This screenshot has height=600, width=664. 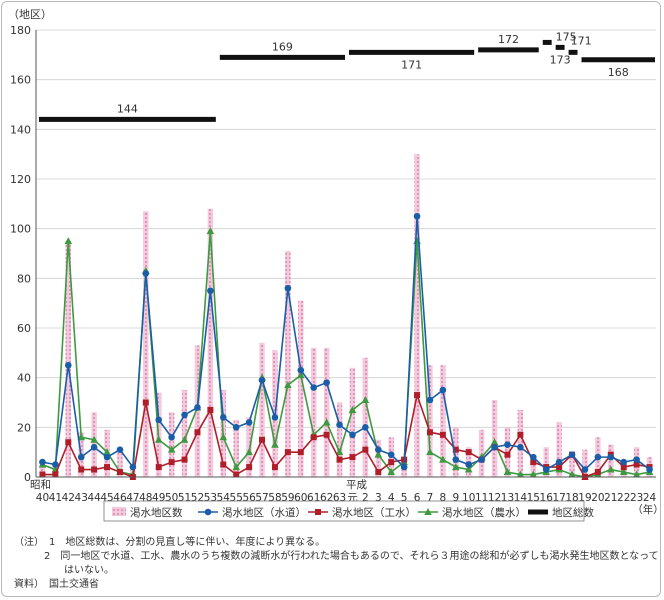 I want to click on x-tick-label: 元, so click(x=352, y=498).